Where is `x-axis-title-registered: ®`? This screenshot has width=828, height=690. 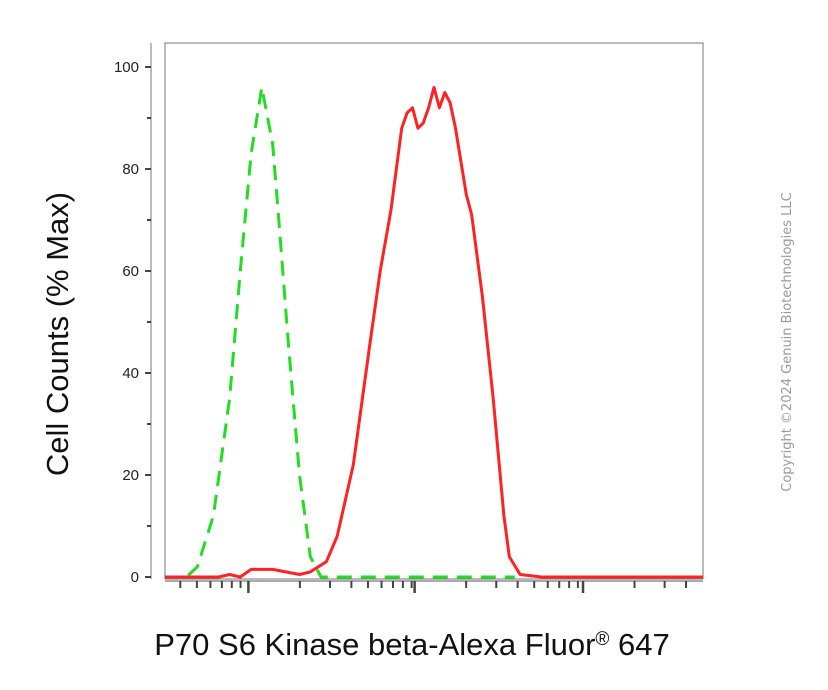 x-axis-title-registered: ® is located at coordinates (602, 639).